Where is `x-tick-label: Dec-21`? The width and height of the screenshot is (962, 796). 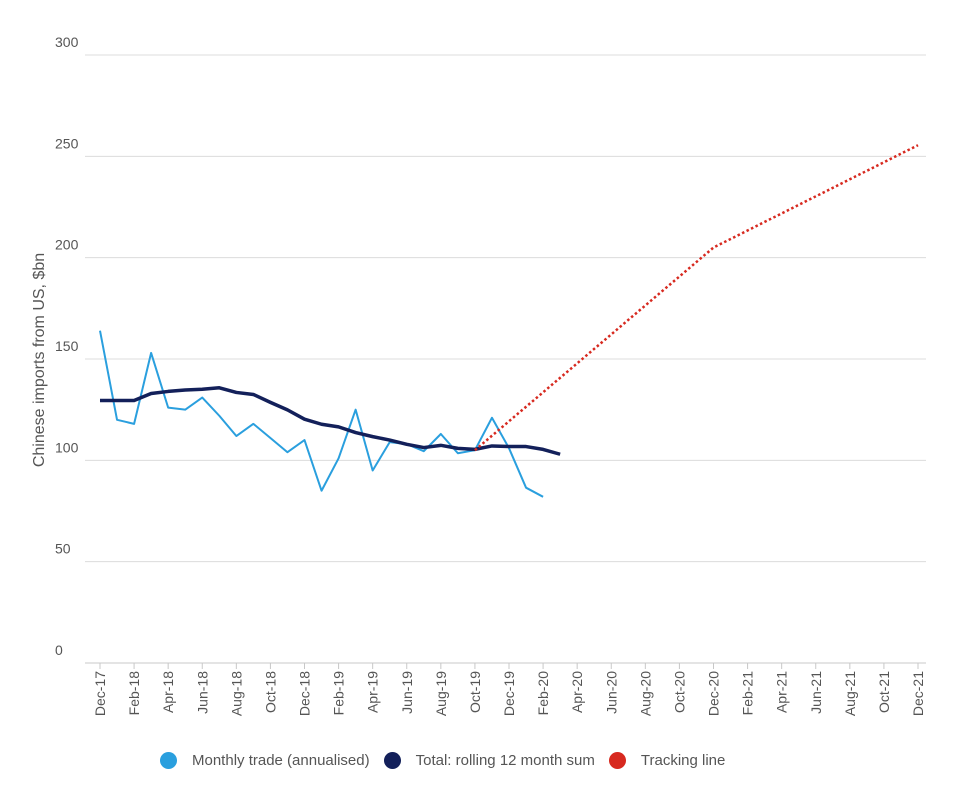
x-tick-label: Dec-21 is located at coordinates (918, 693).